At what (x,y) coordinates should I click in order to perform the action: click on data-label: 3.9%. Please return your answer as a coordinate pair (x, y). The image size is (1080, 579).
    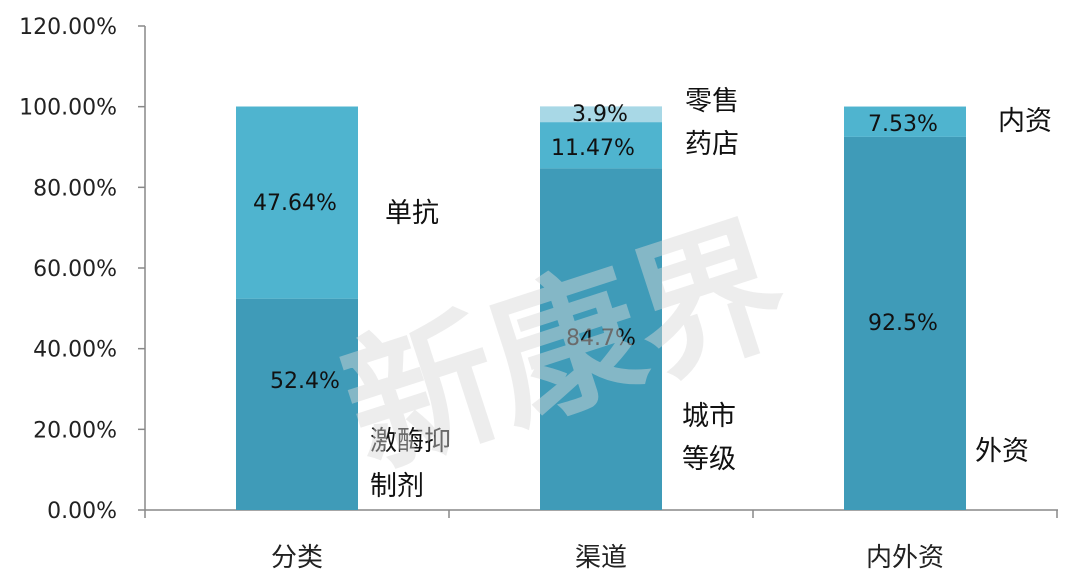
    Looking at the image, I should click on (600, 114).